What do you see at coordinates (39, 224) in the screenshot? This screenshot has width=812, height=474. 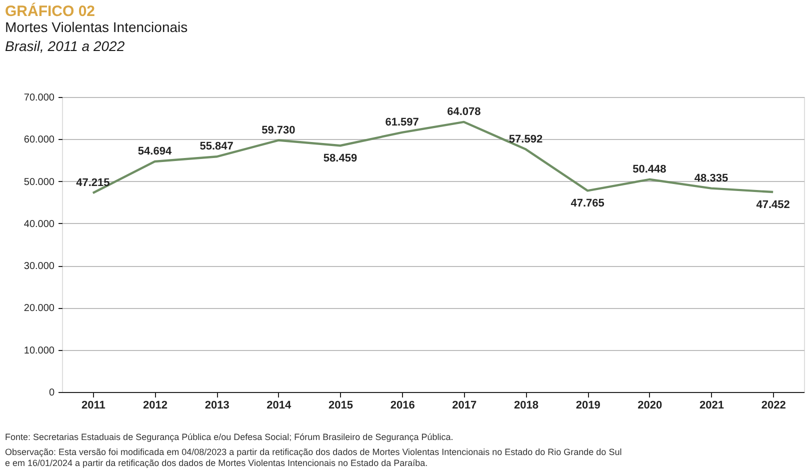 I see `y-tick-label: 40.000` at bounding box center [39, 224].